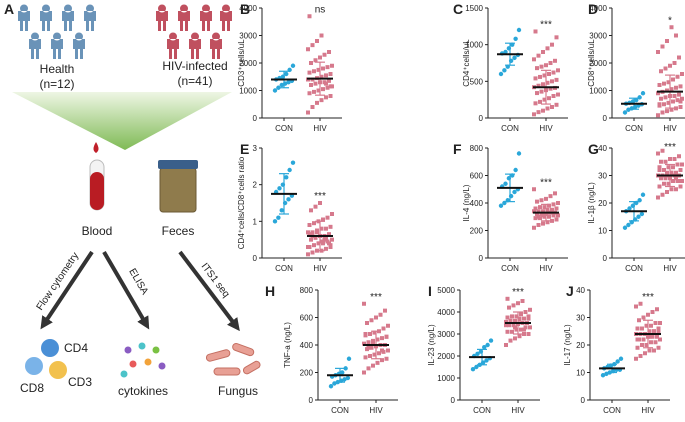 The width and height of the screenshot is (685, 422). I want to click on y-tick-label: 400, so click(307, 345).